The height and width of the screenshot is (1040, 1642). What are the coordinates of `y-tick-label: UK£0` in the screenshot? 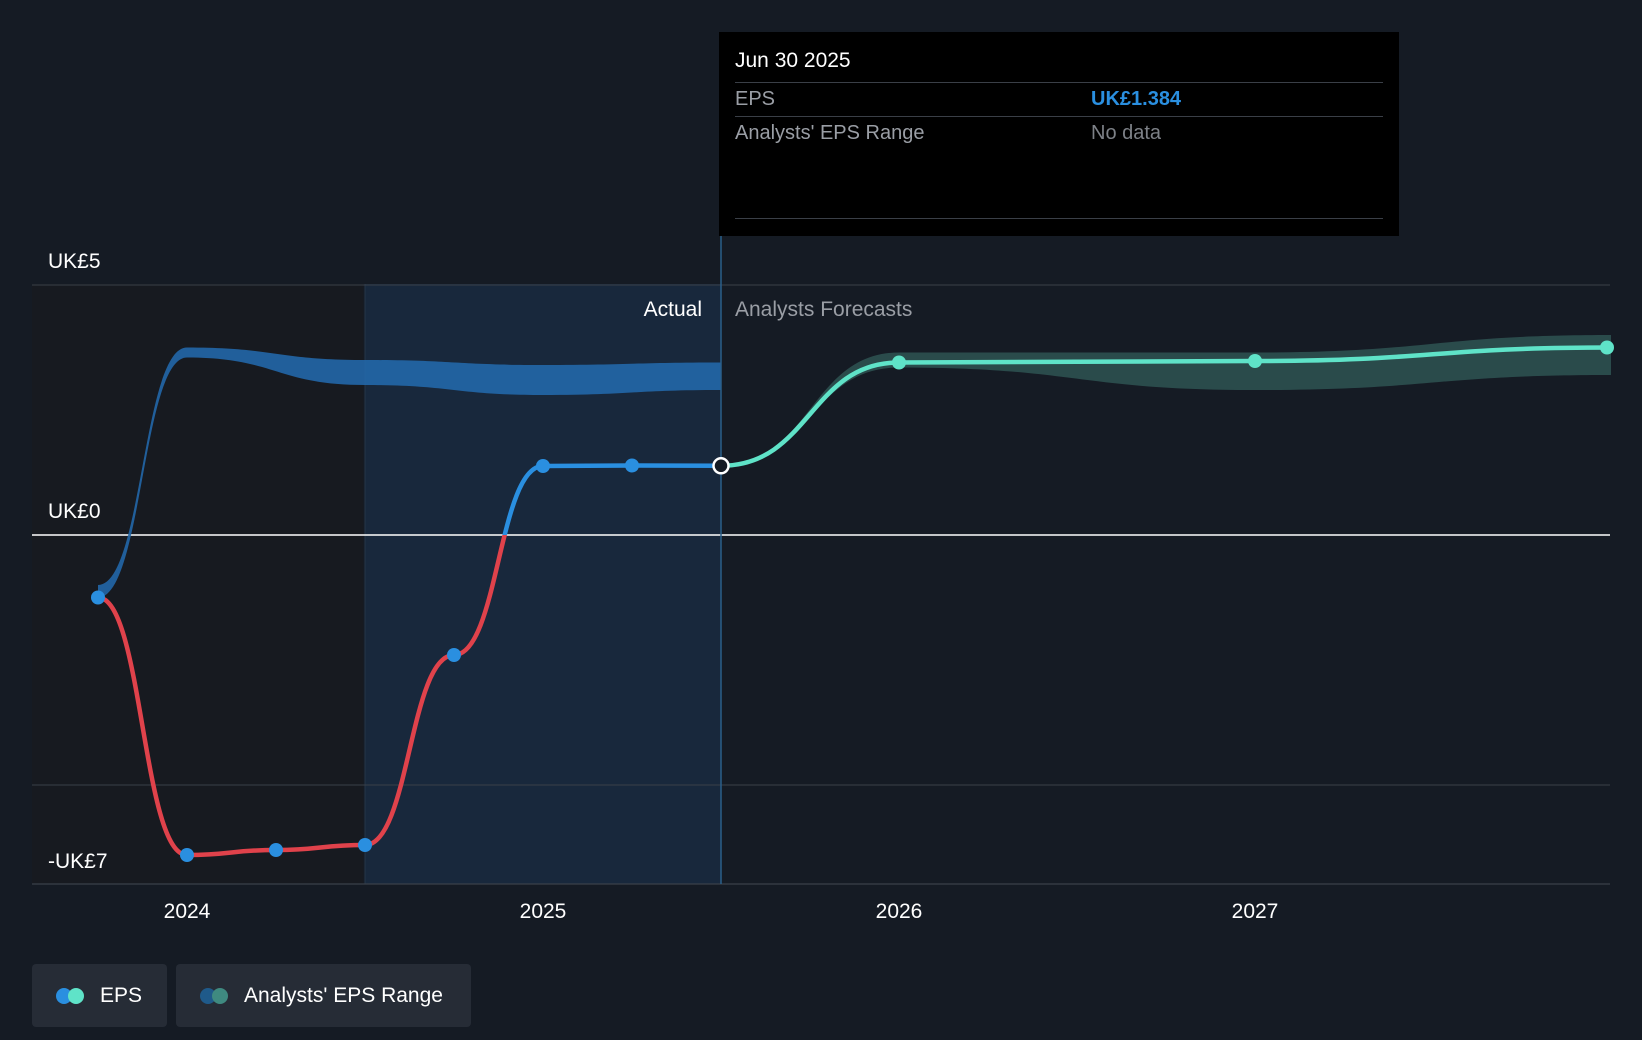 It's located at (74, 511).